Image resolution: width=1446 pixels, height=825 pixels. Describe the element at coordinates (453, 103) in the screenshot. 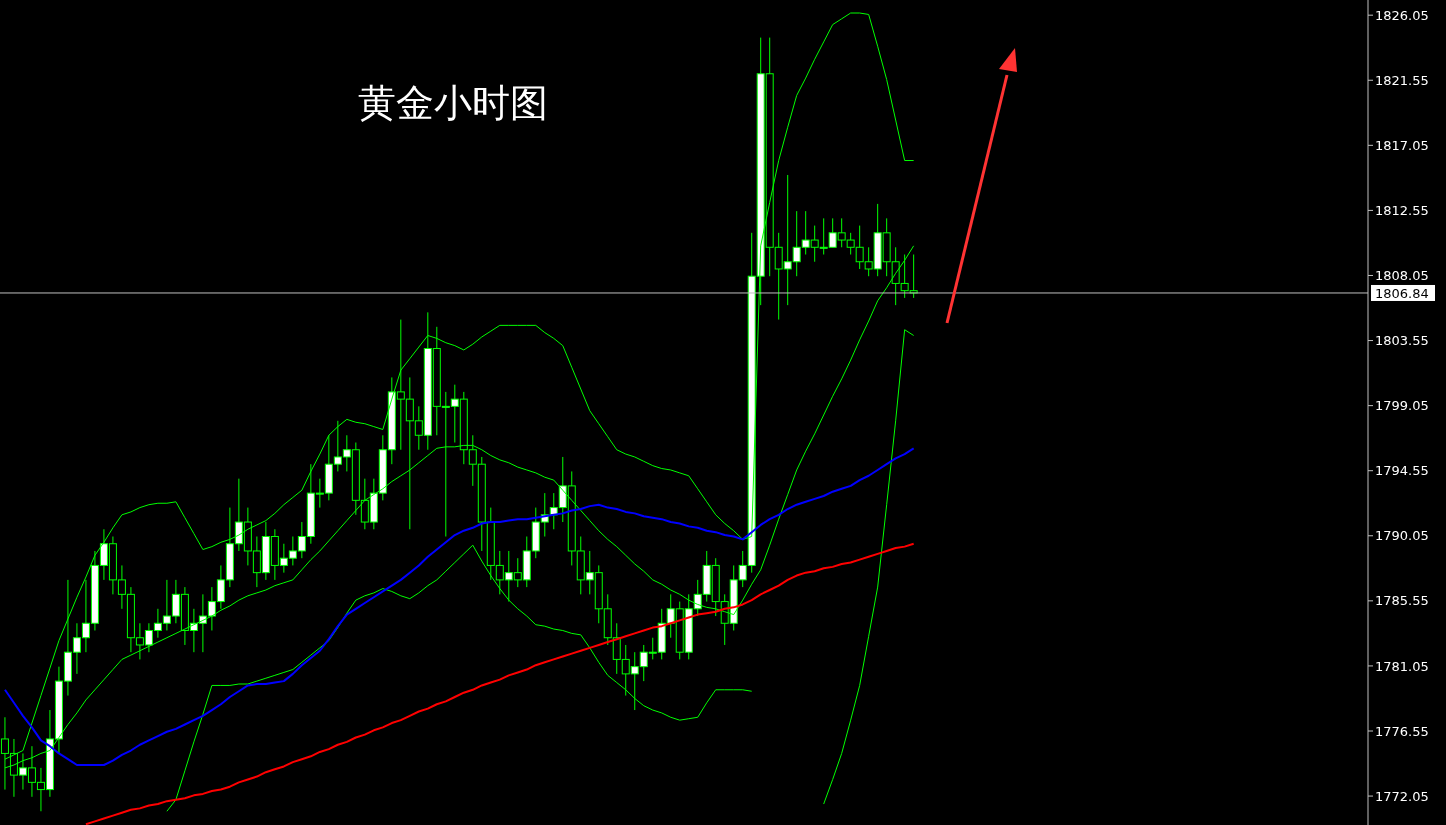

I see `text: 黄金小时图` at that location.